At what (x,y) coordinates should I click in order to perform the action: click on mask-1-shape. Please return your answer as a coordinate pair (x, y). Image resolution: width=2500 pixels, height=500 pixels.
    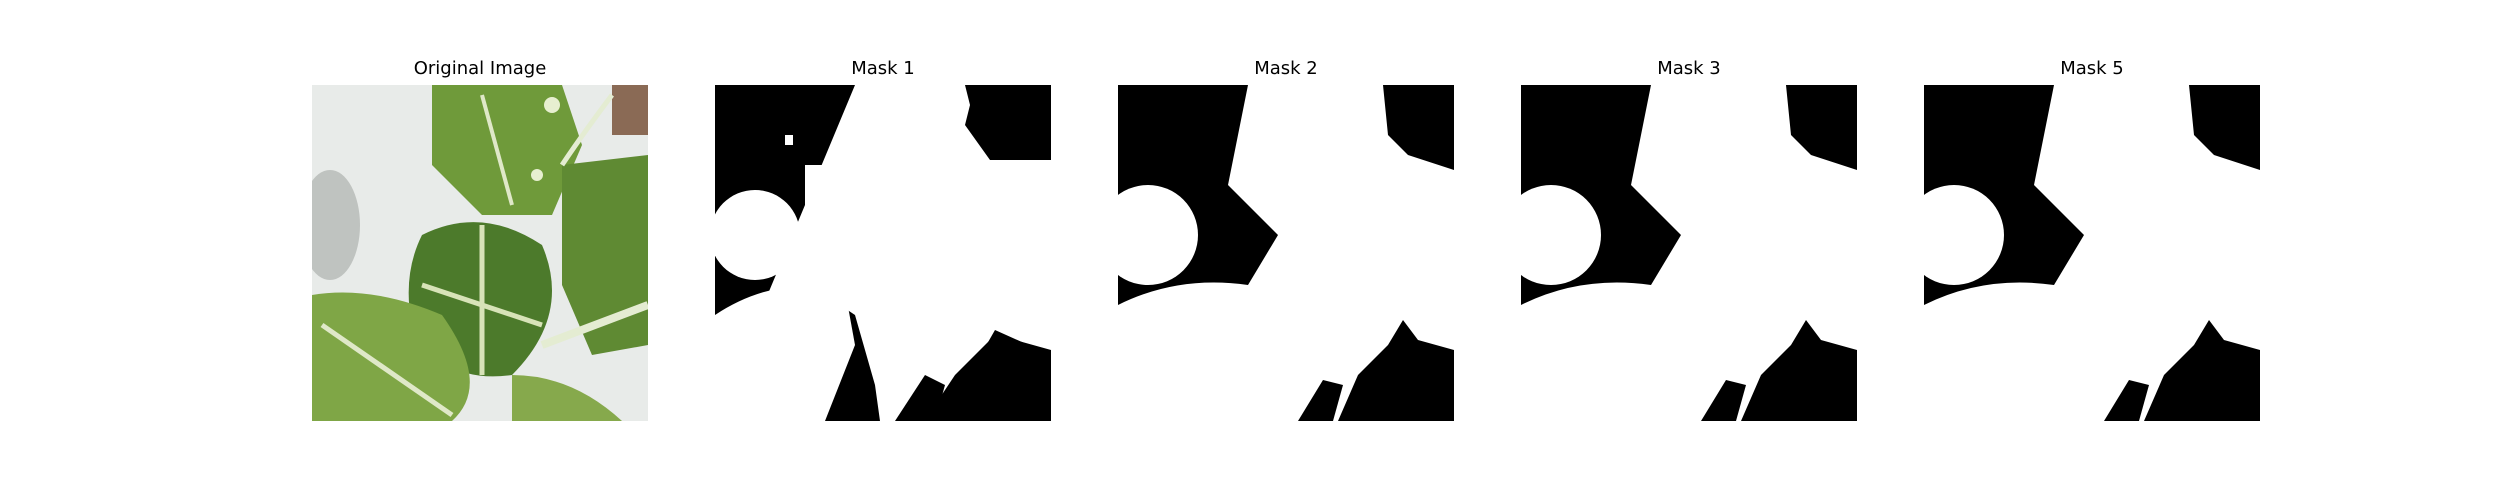
    Looking at the image, I should click on (883, 253).